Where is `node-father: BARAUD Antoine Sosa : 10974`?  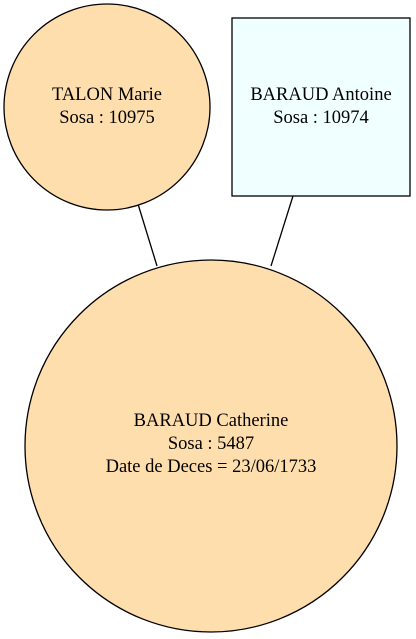 node-father: BARAUD Antoine Sosa : 10974 is located at coordinates (321, 107).